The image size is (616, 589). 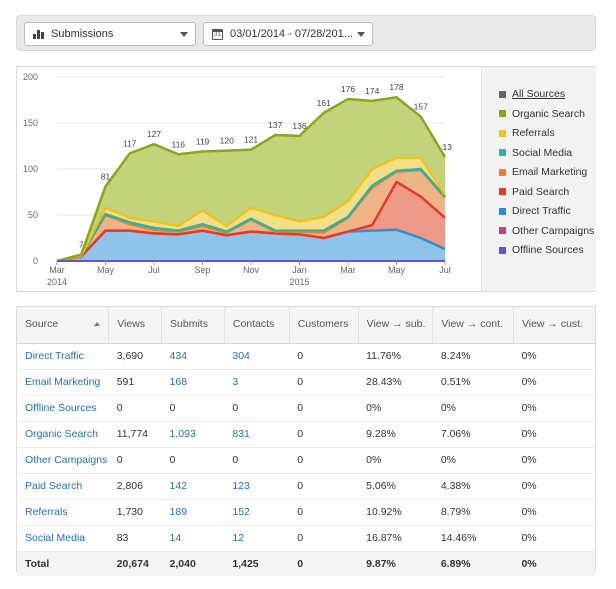 What do you see at coordinates (384, 512) in the screenshot?
I see `table-cell: 10.92%` at bounding box center [384, 512].